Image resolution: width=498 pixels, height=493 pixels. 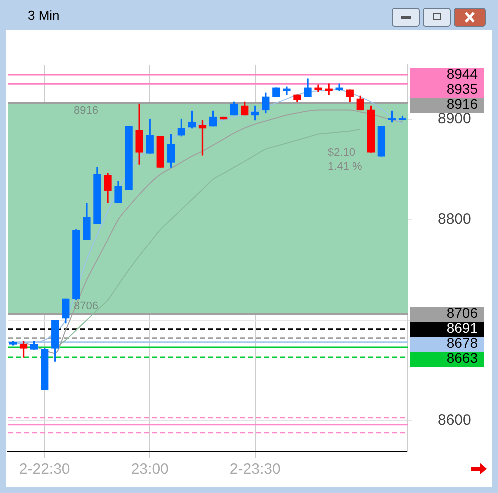 I want to click on ref-line-label: 8706, so click(x=462, y=313).